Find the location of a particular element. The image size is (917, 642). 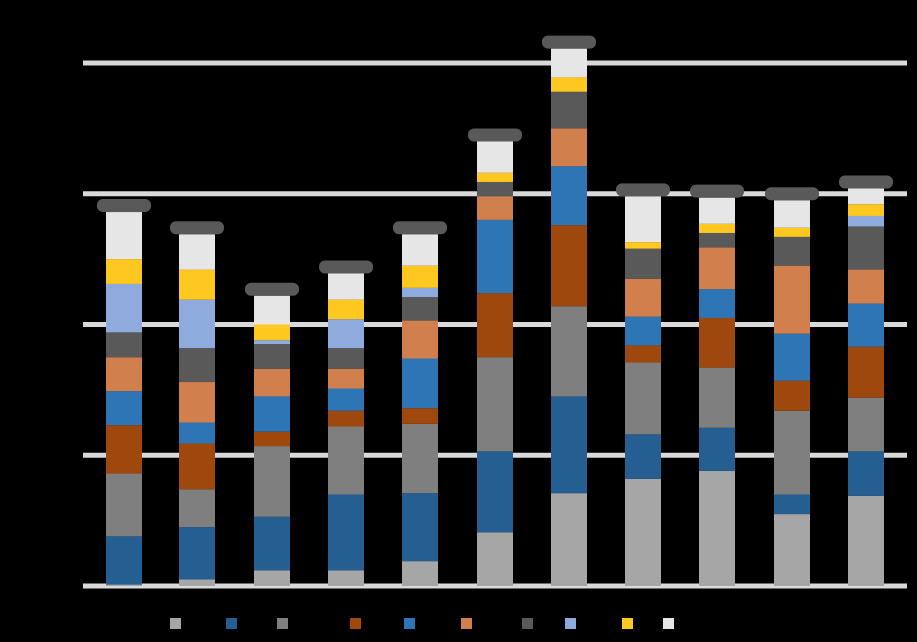

bar-segment-c5-s3 is located at coordinates (420, 458).